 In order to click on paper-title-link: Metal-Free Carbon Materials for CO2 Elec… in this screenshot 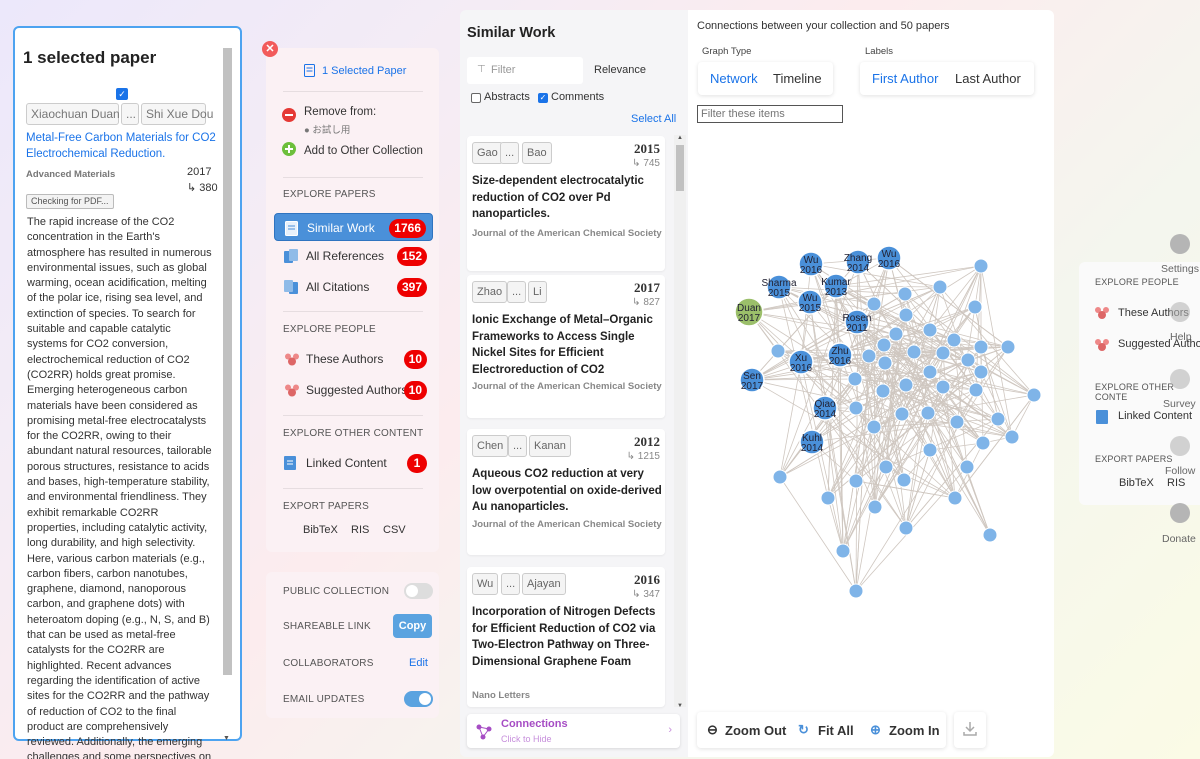, I will do `click(121, 146)`.